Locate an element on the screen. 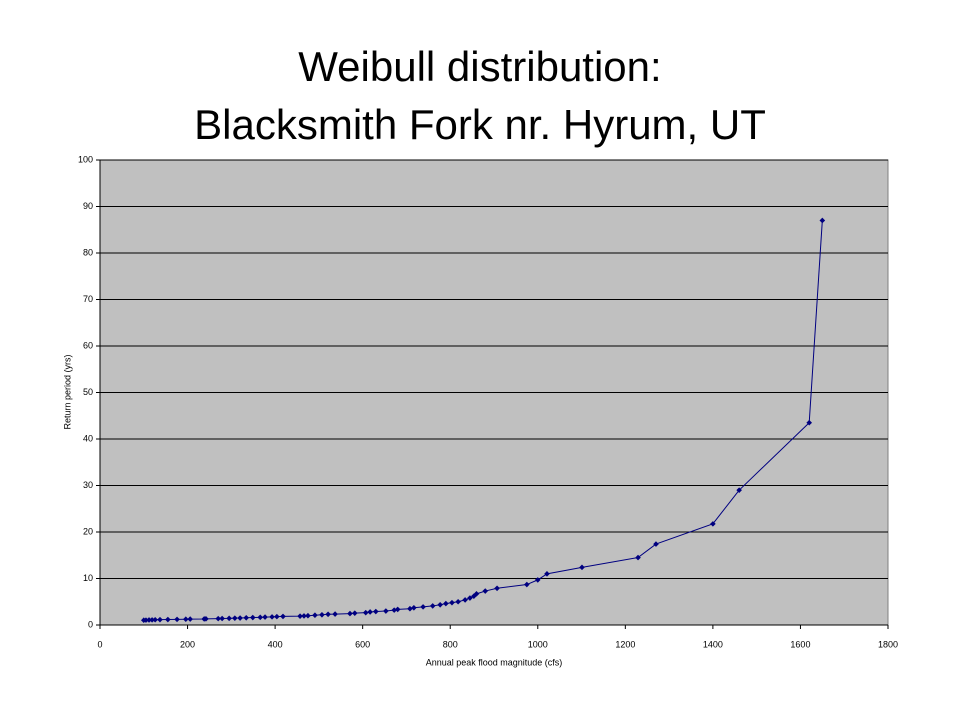 Image resolution: width=960 pixels, height=720 pixels. x-tick-label: 1200 is located at coordinates (625, 644).